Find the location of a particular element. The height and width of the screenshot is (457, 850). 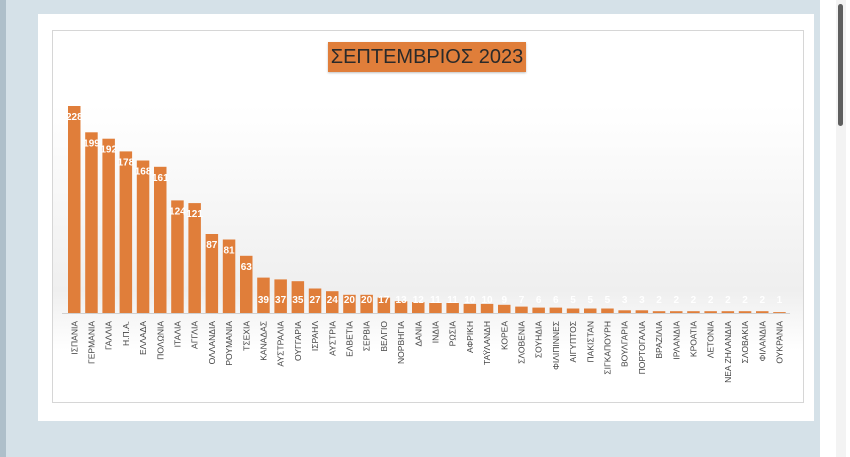

category-label: ΑΓΓΛΙΑ is located at coordinates (195, 335).